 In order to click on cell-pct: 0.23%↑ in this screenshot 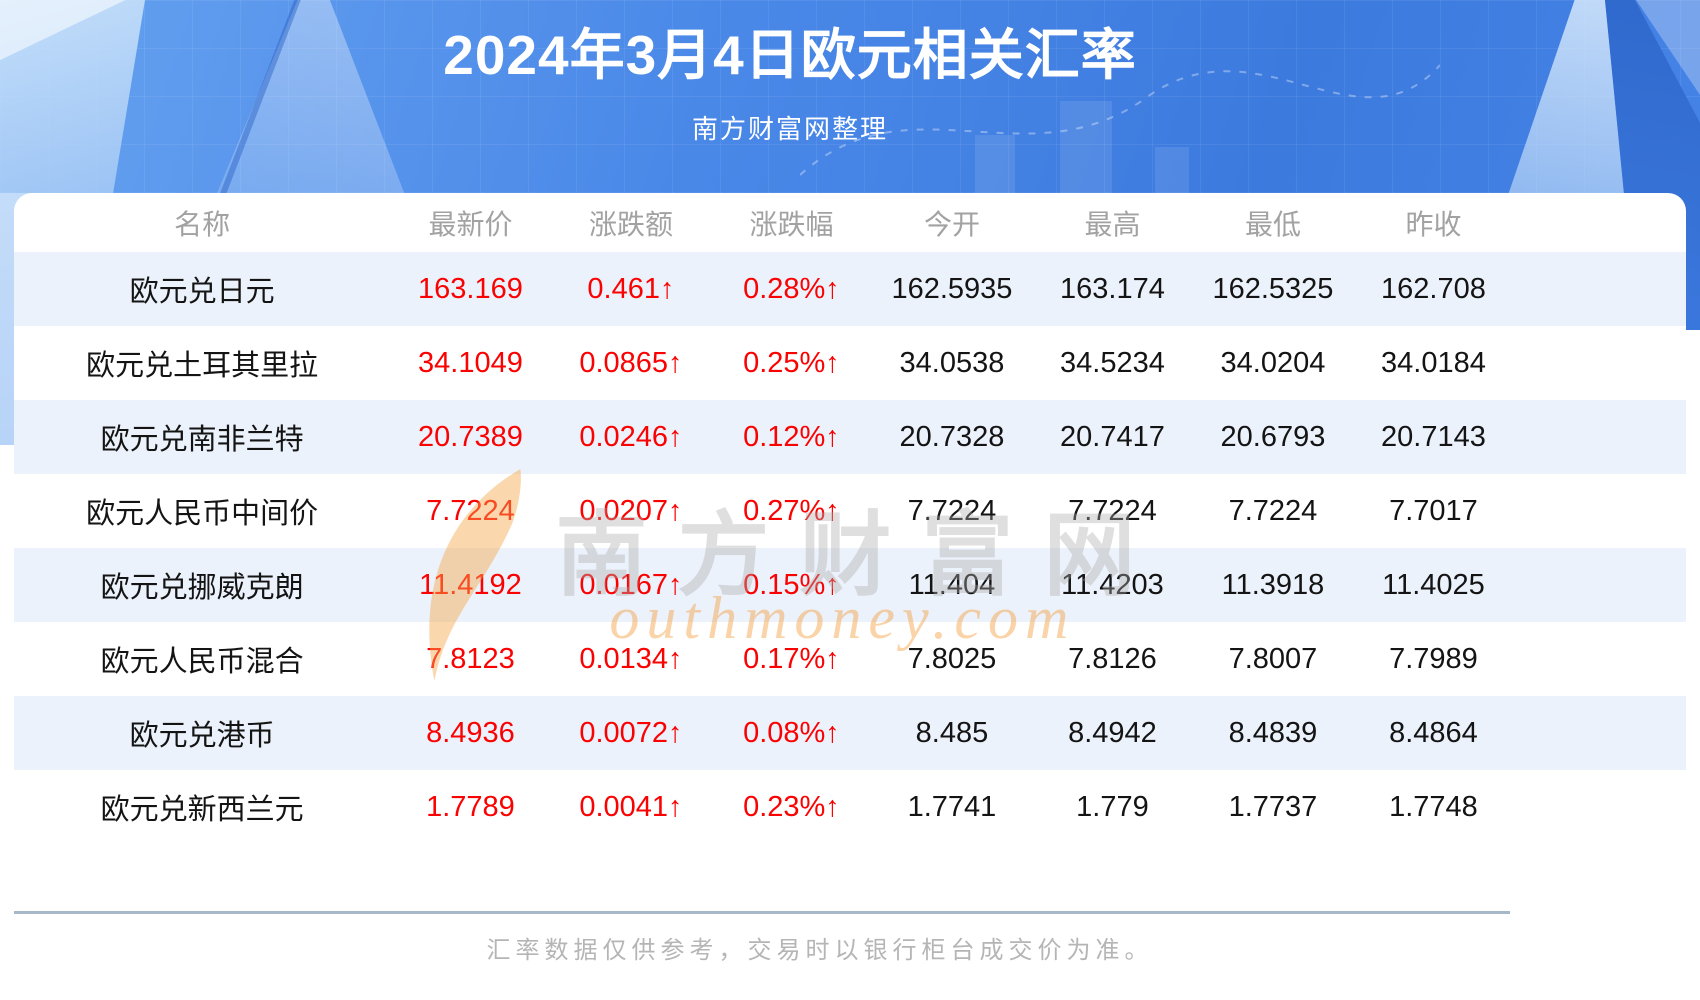, I will do `click(791, 806)`.